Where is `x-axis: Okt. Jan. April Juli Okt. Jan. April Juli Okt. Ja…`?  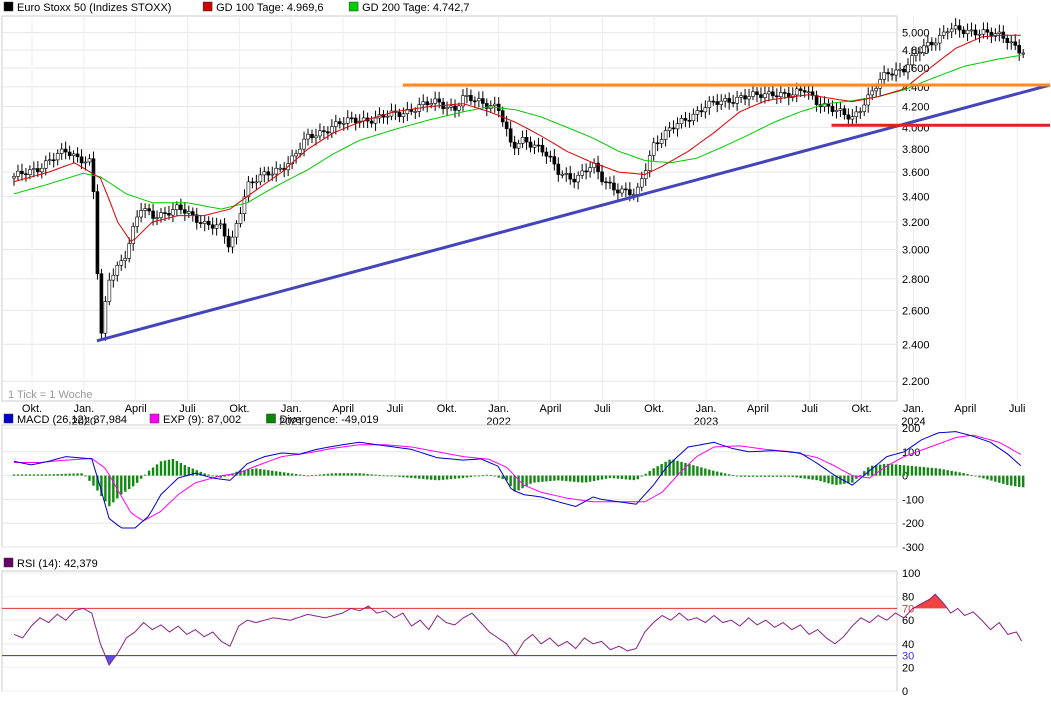 x-axis: Okt. Jan. April Juli Okt. Jan. April Juli Okt. Ja… is located at coordinates (523, 415).